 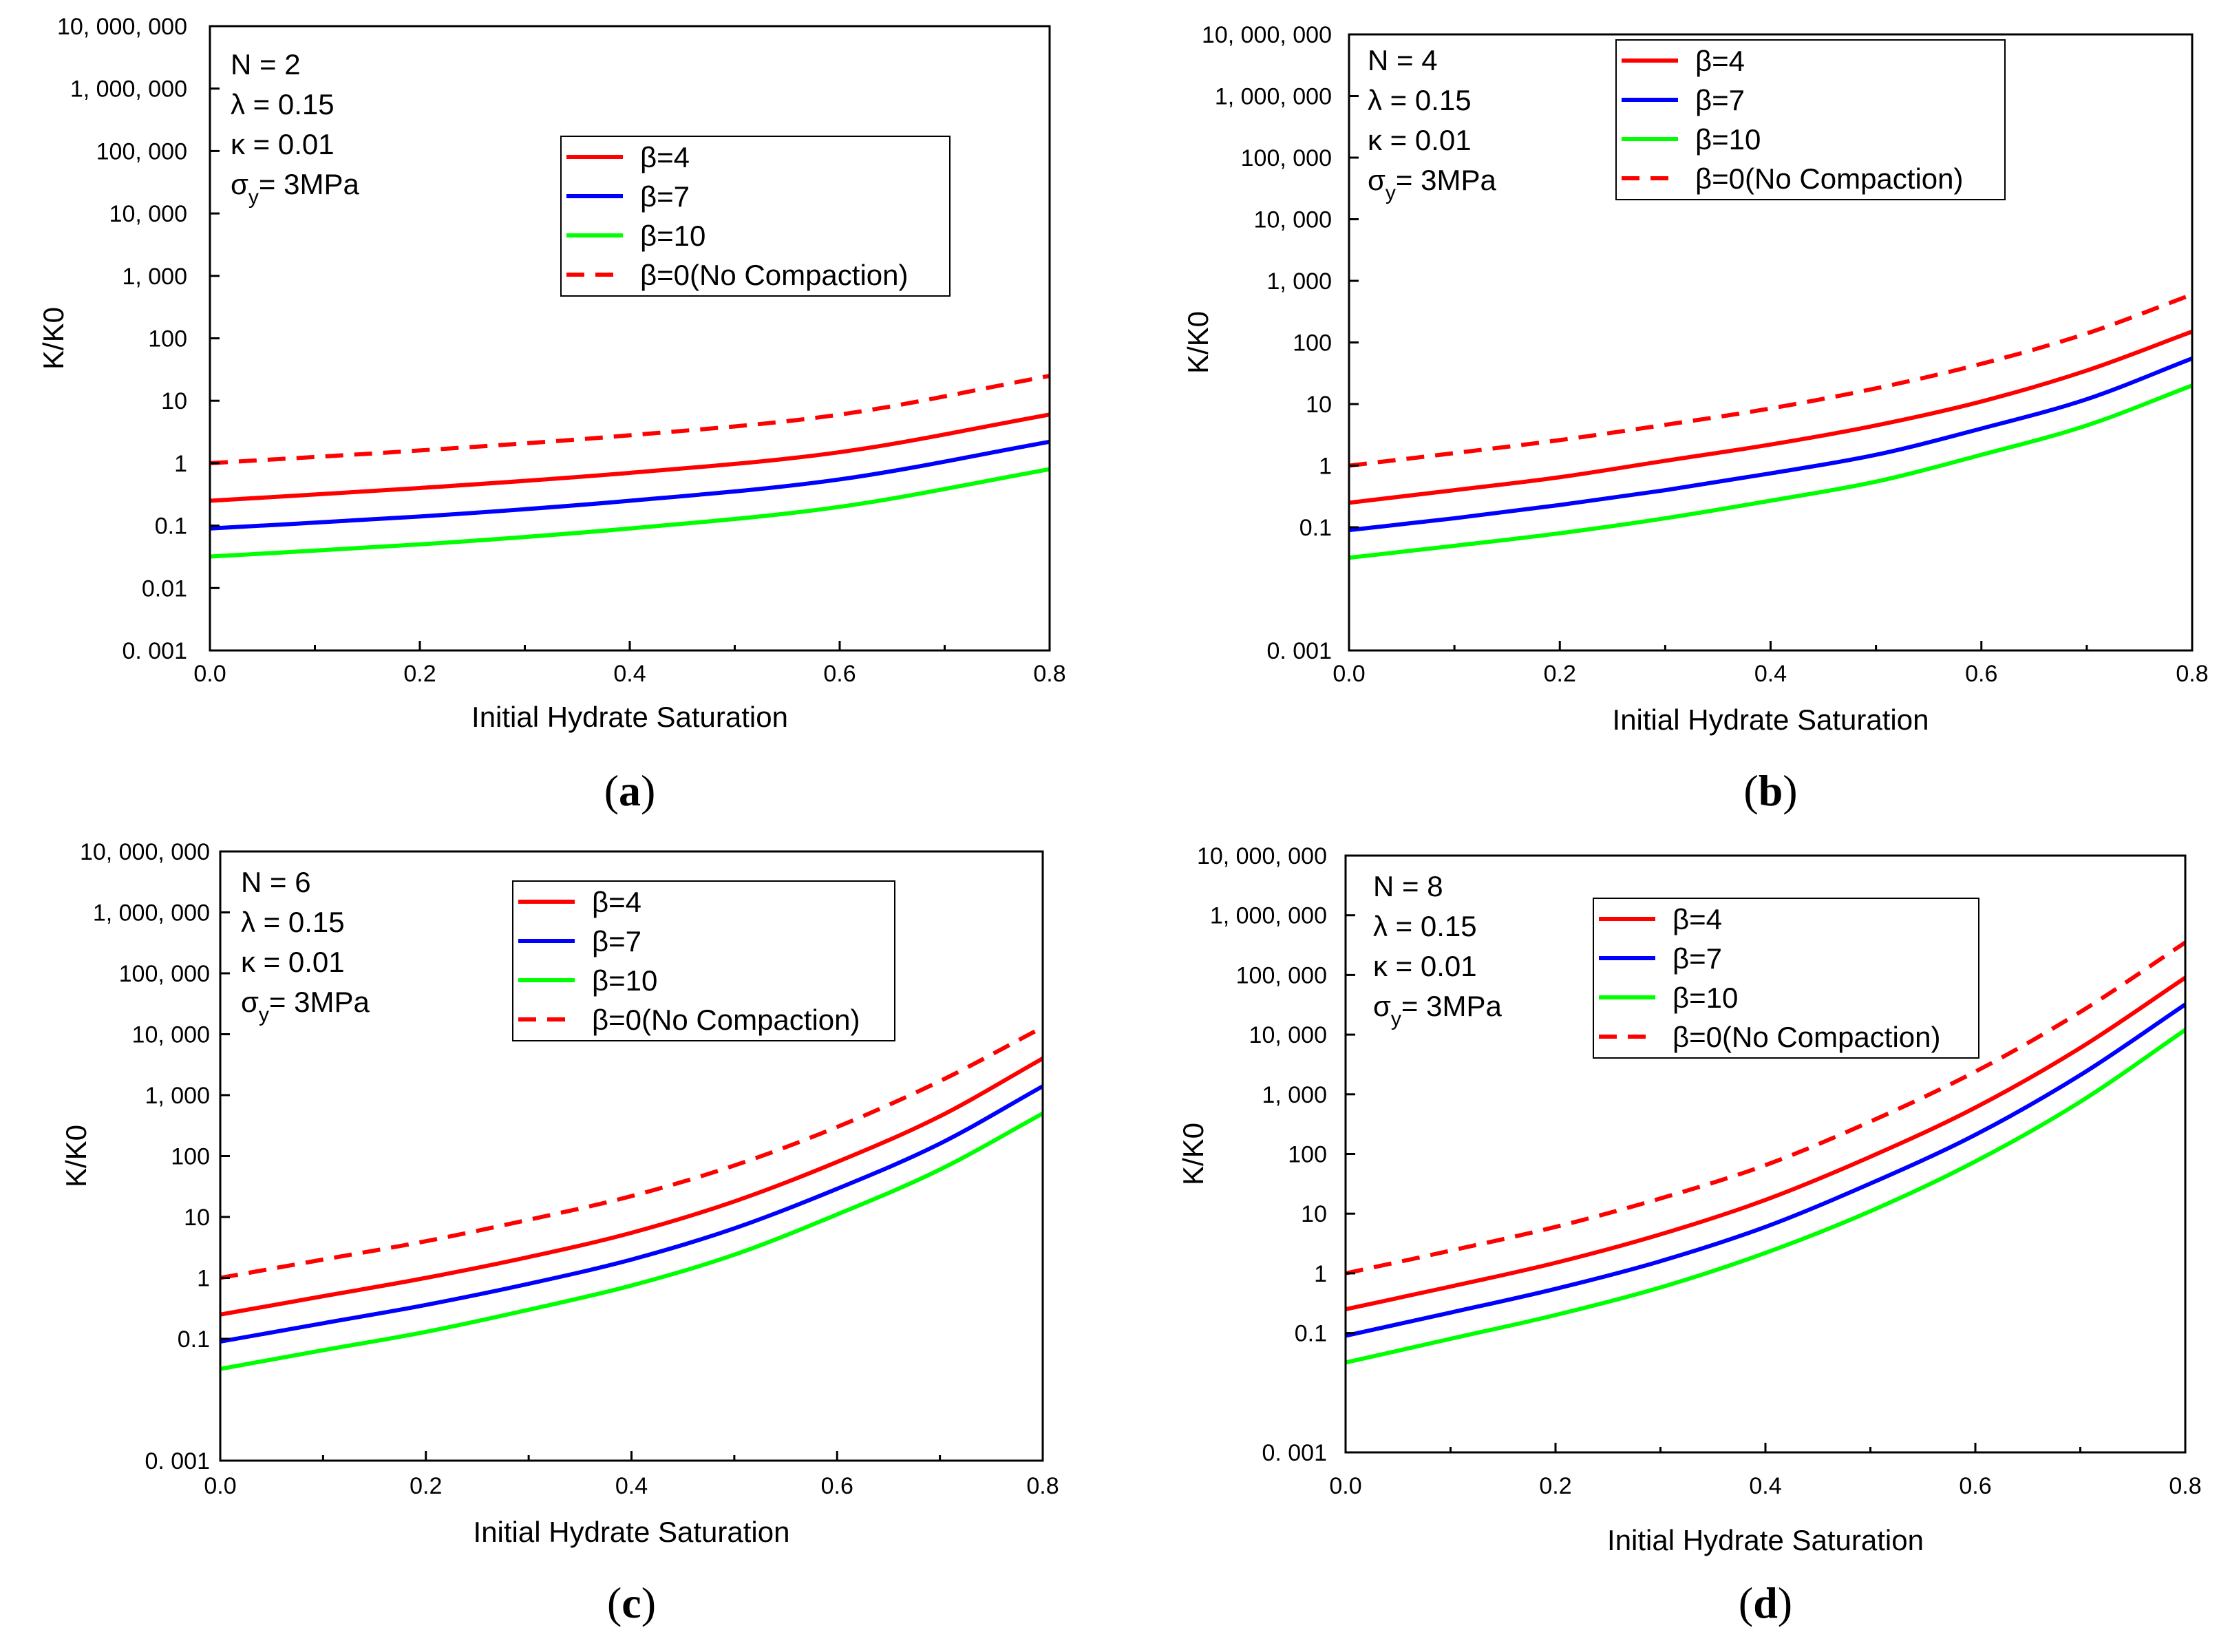 What do you see at coordinates (164, 588) in the screenshot?
I see `y-tick-label: 0.01` at bounding box center [164, 588].